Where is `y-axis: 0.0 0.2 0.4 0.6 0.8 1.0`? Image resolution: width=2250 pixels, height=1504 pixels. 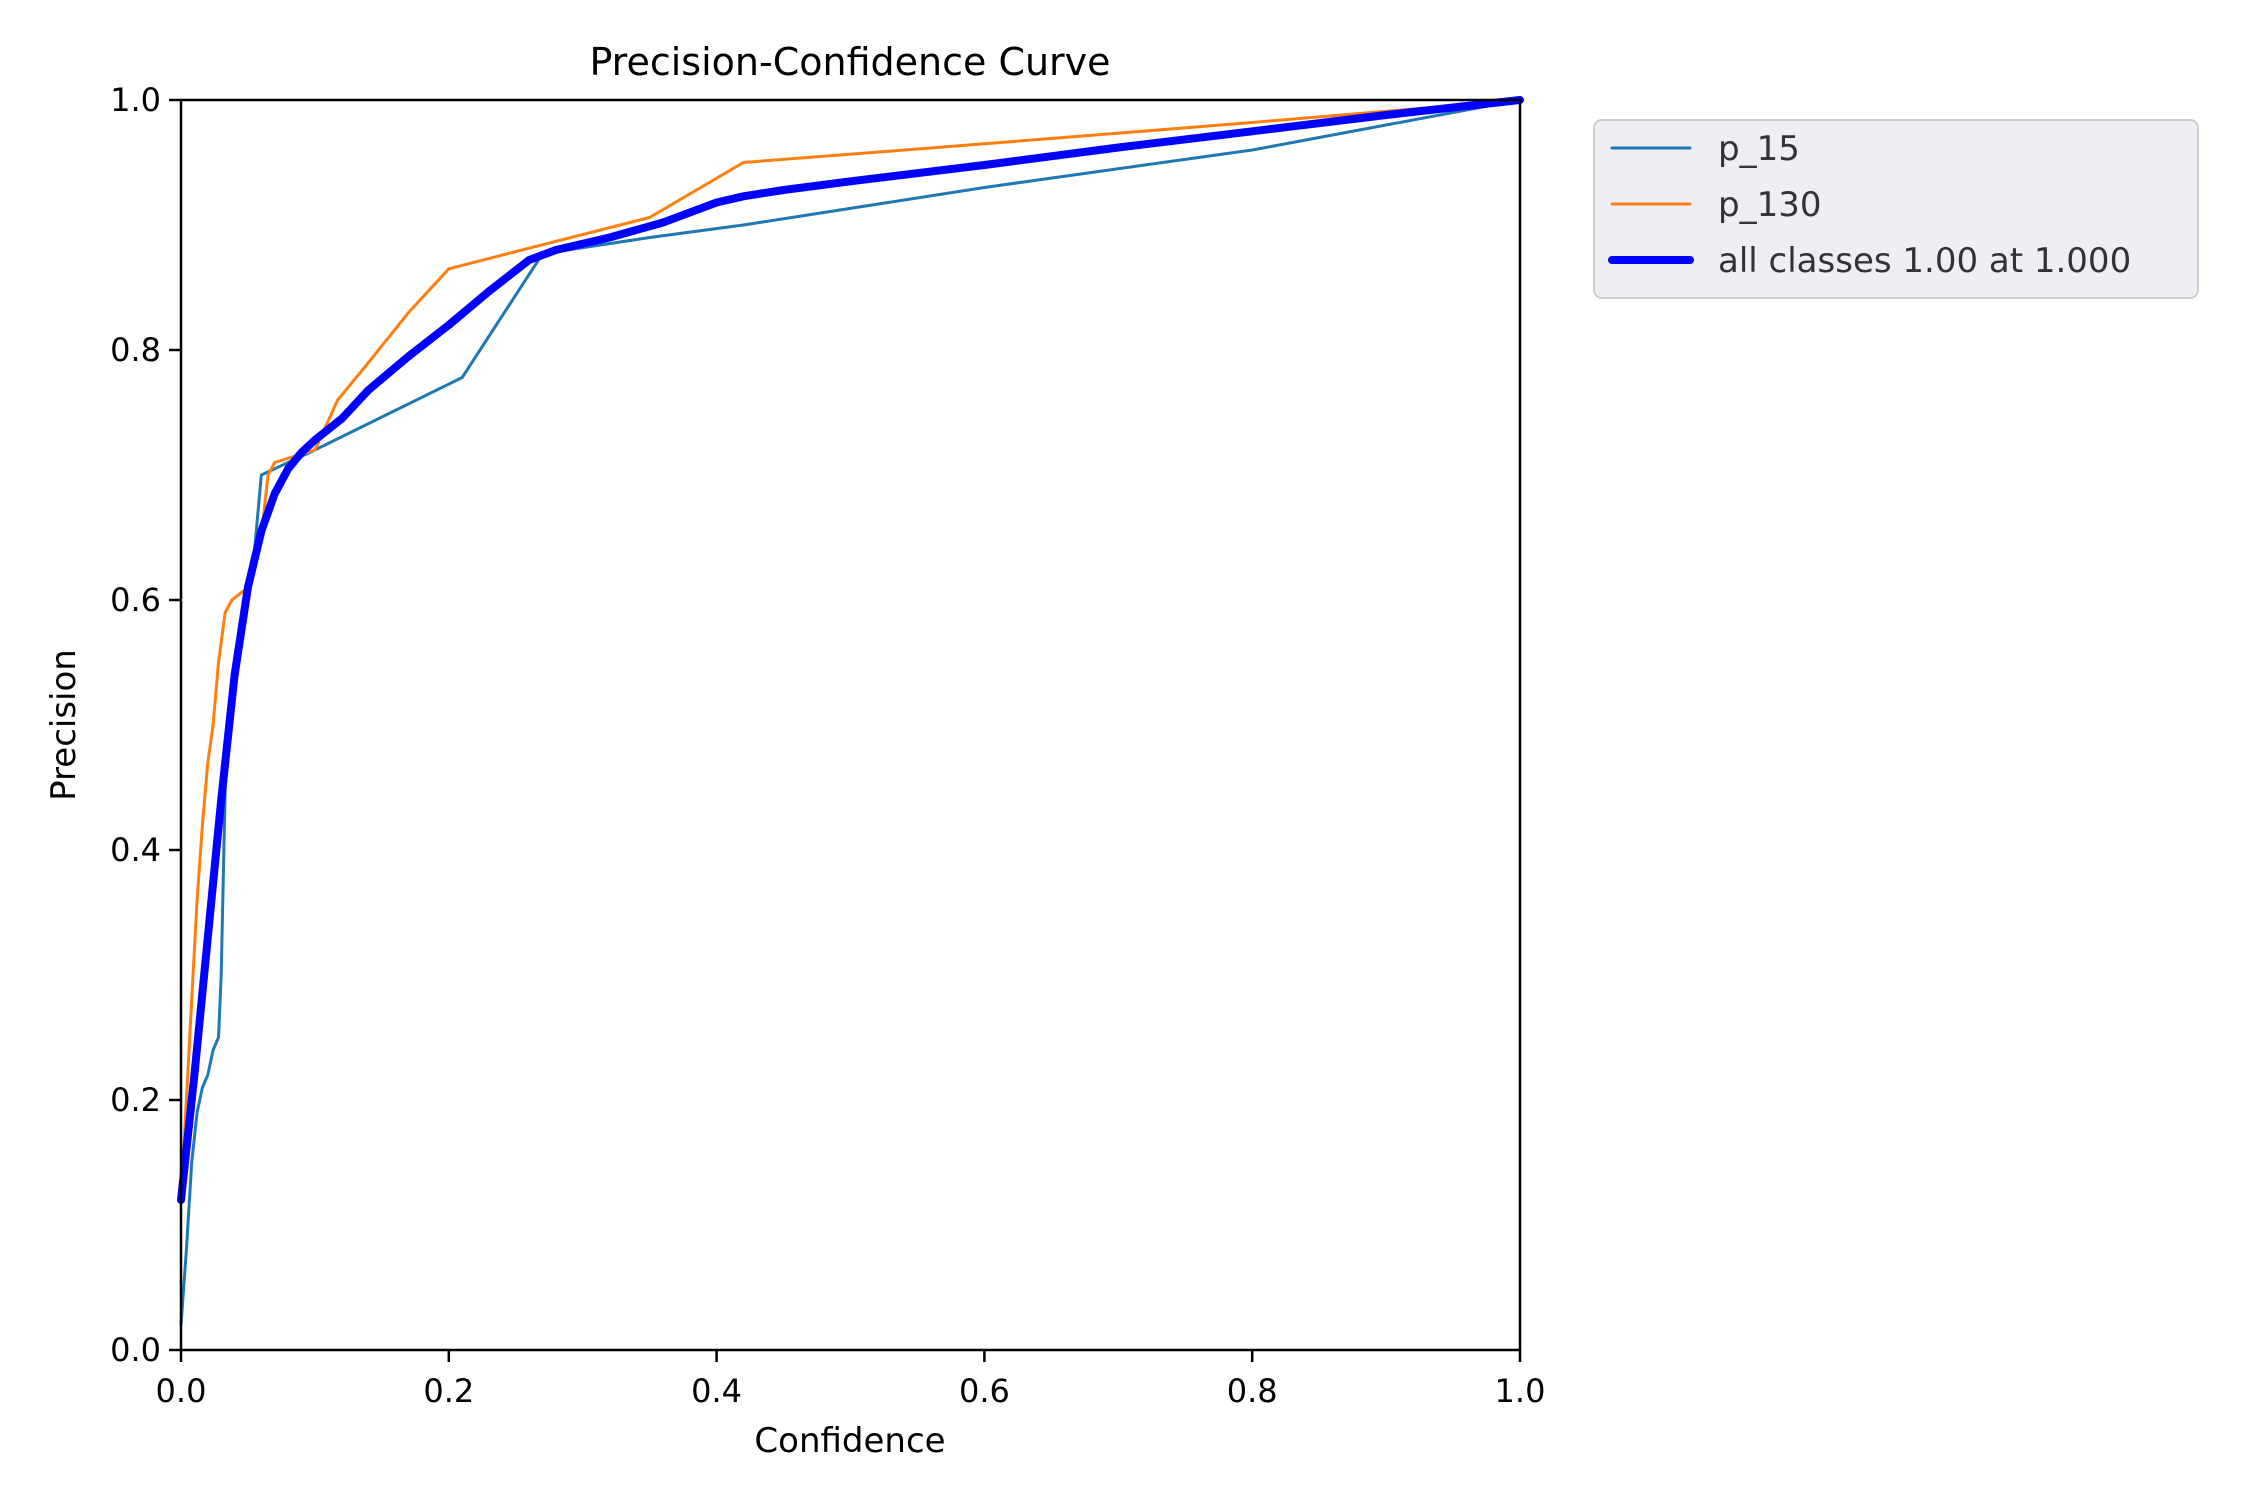 y-axis: 0.0 0.2 0.4 0.6 0.8 1.0 is located at coordinates (145, 725).